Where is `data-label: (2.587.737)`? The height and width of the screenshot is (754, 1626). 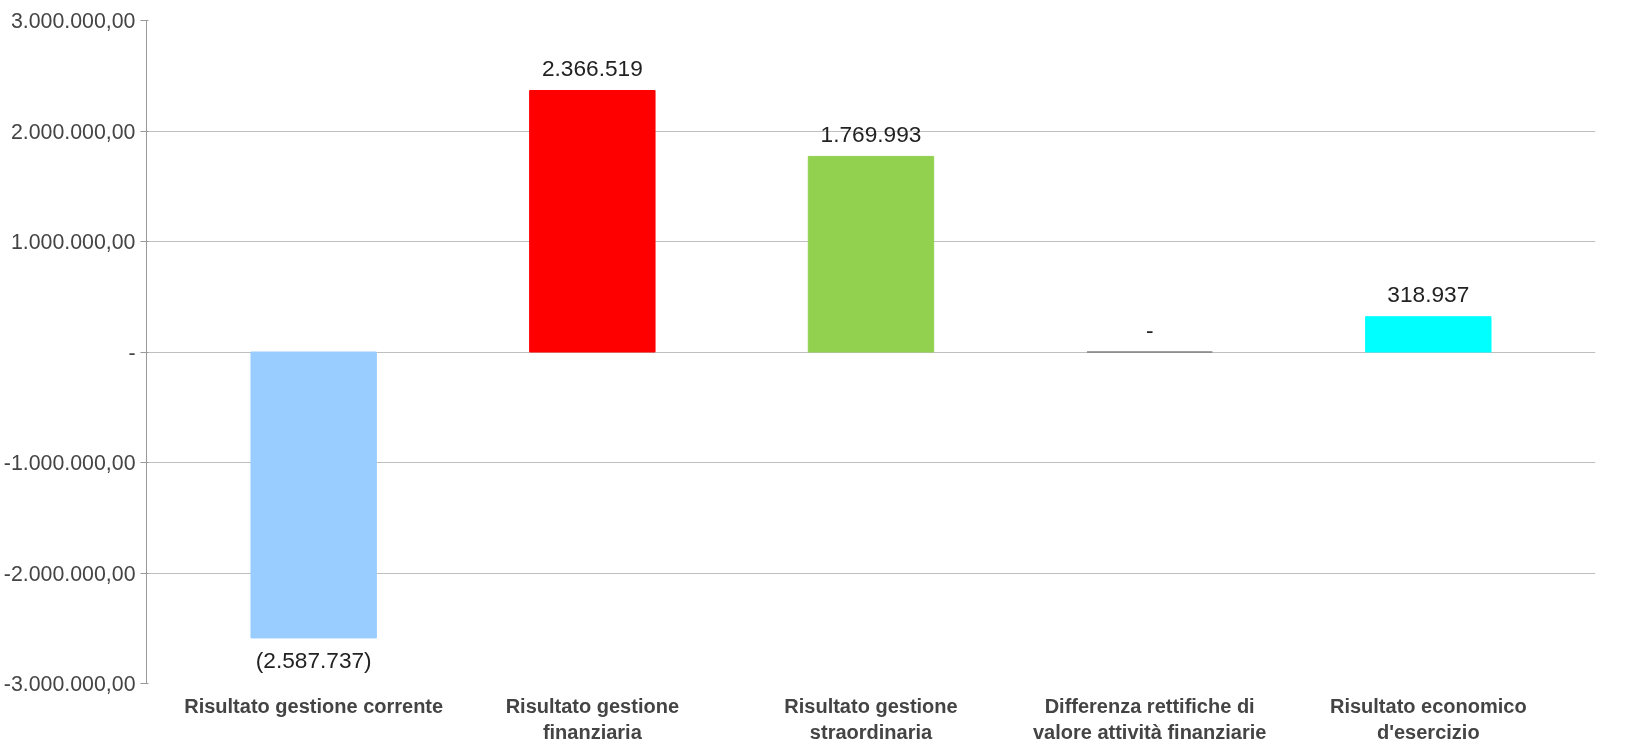 data-label: (2.587.737) is located at coordinates (313, 659).